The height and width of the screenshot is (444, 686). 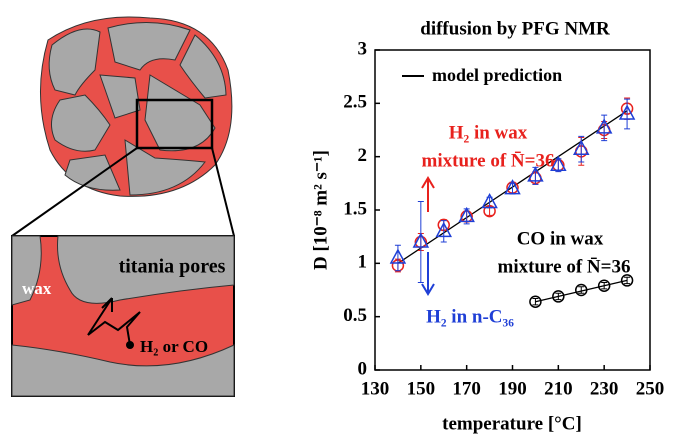 I want to click on pore-zoom: titania pores wax H₂ or CO, so click(x=123, y=316).